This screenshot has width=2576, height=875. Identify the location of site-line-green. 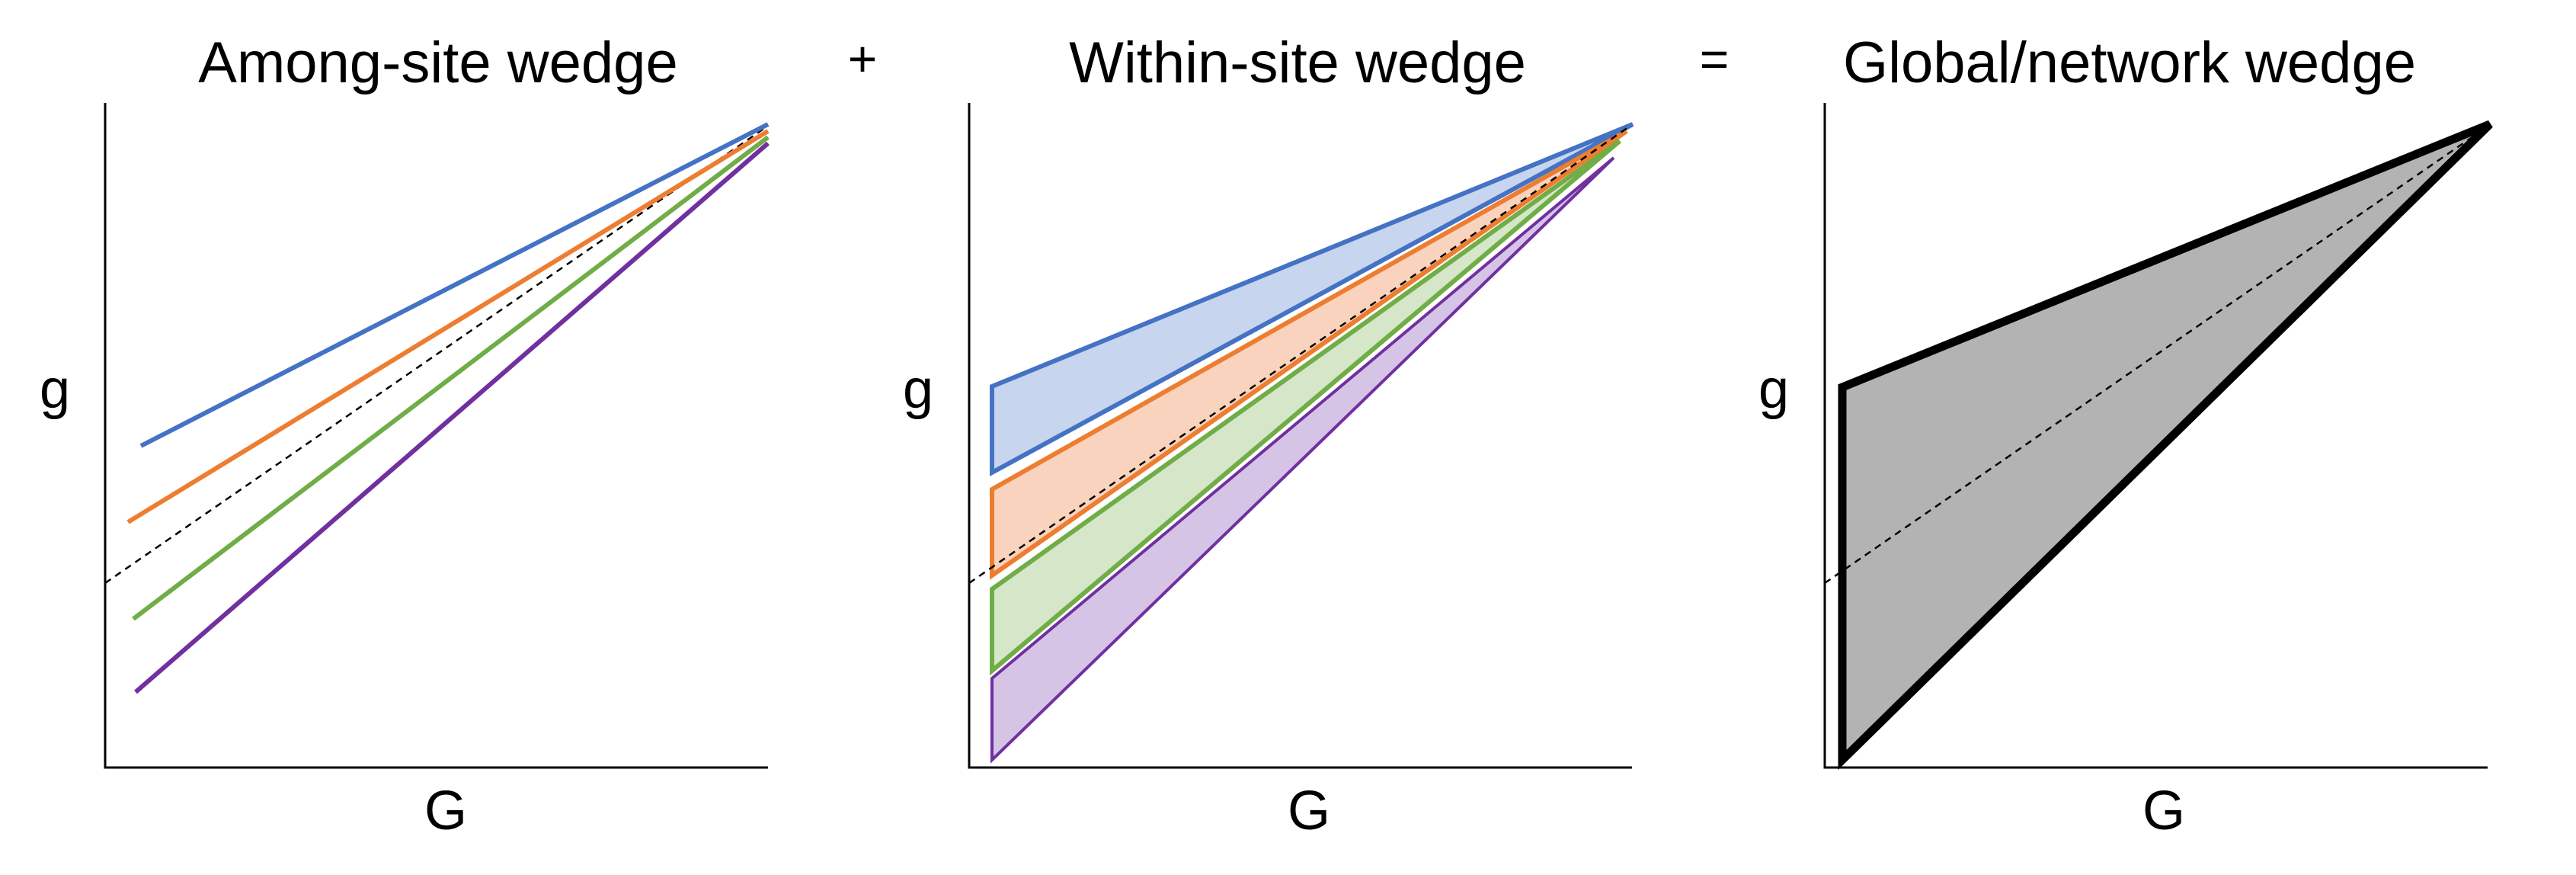
(451, 378).